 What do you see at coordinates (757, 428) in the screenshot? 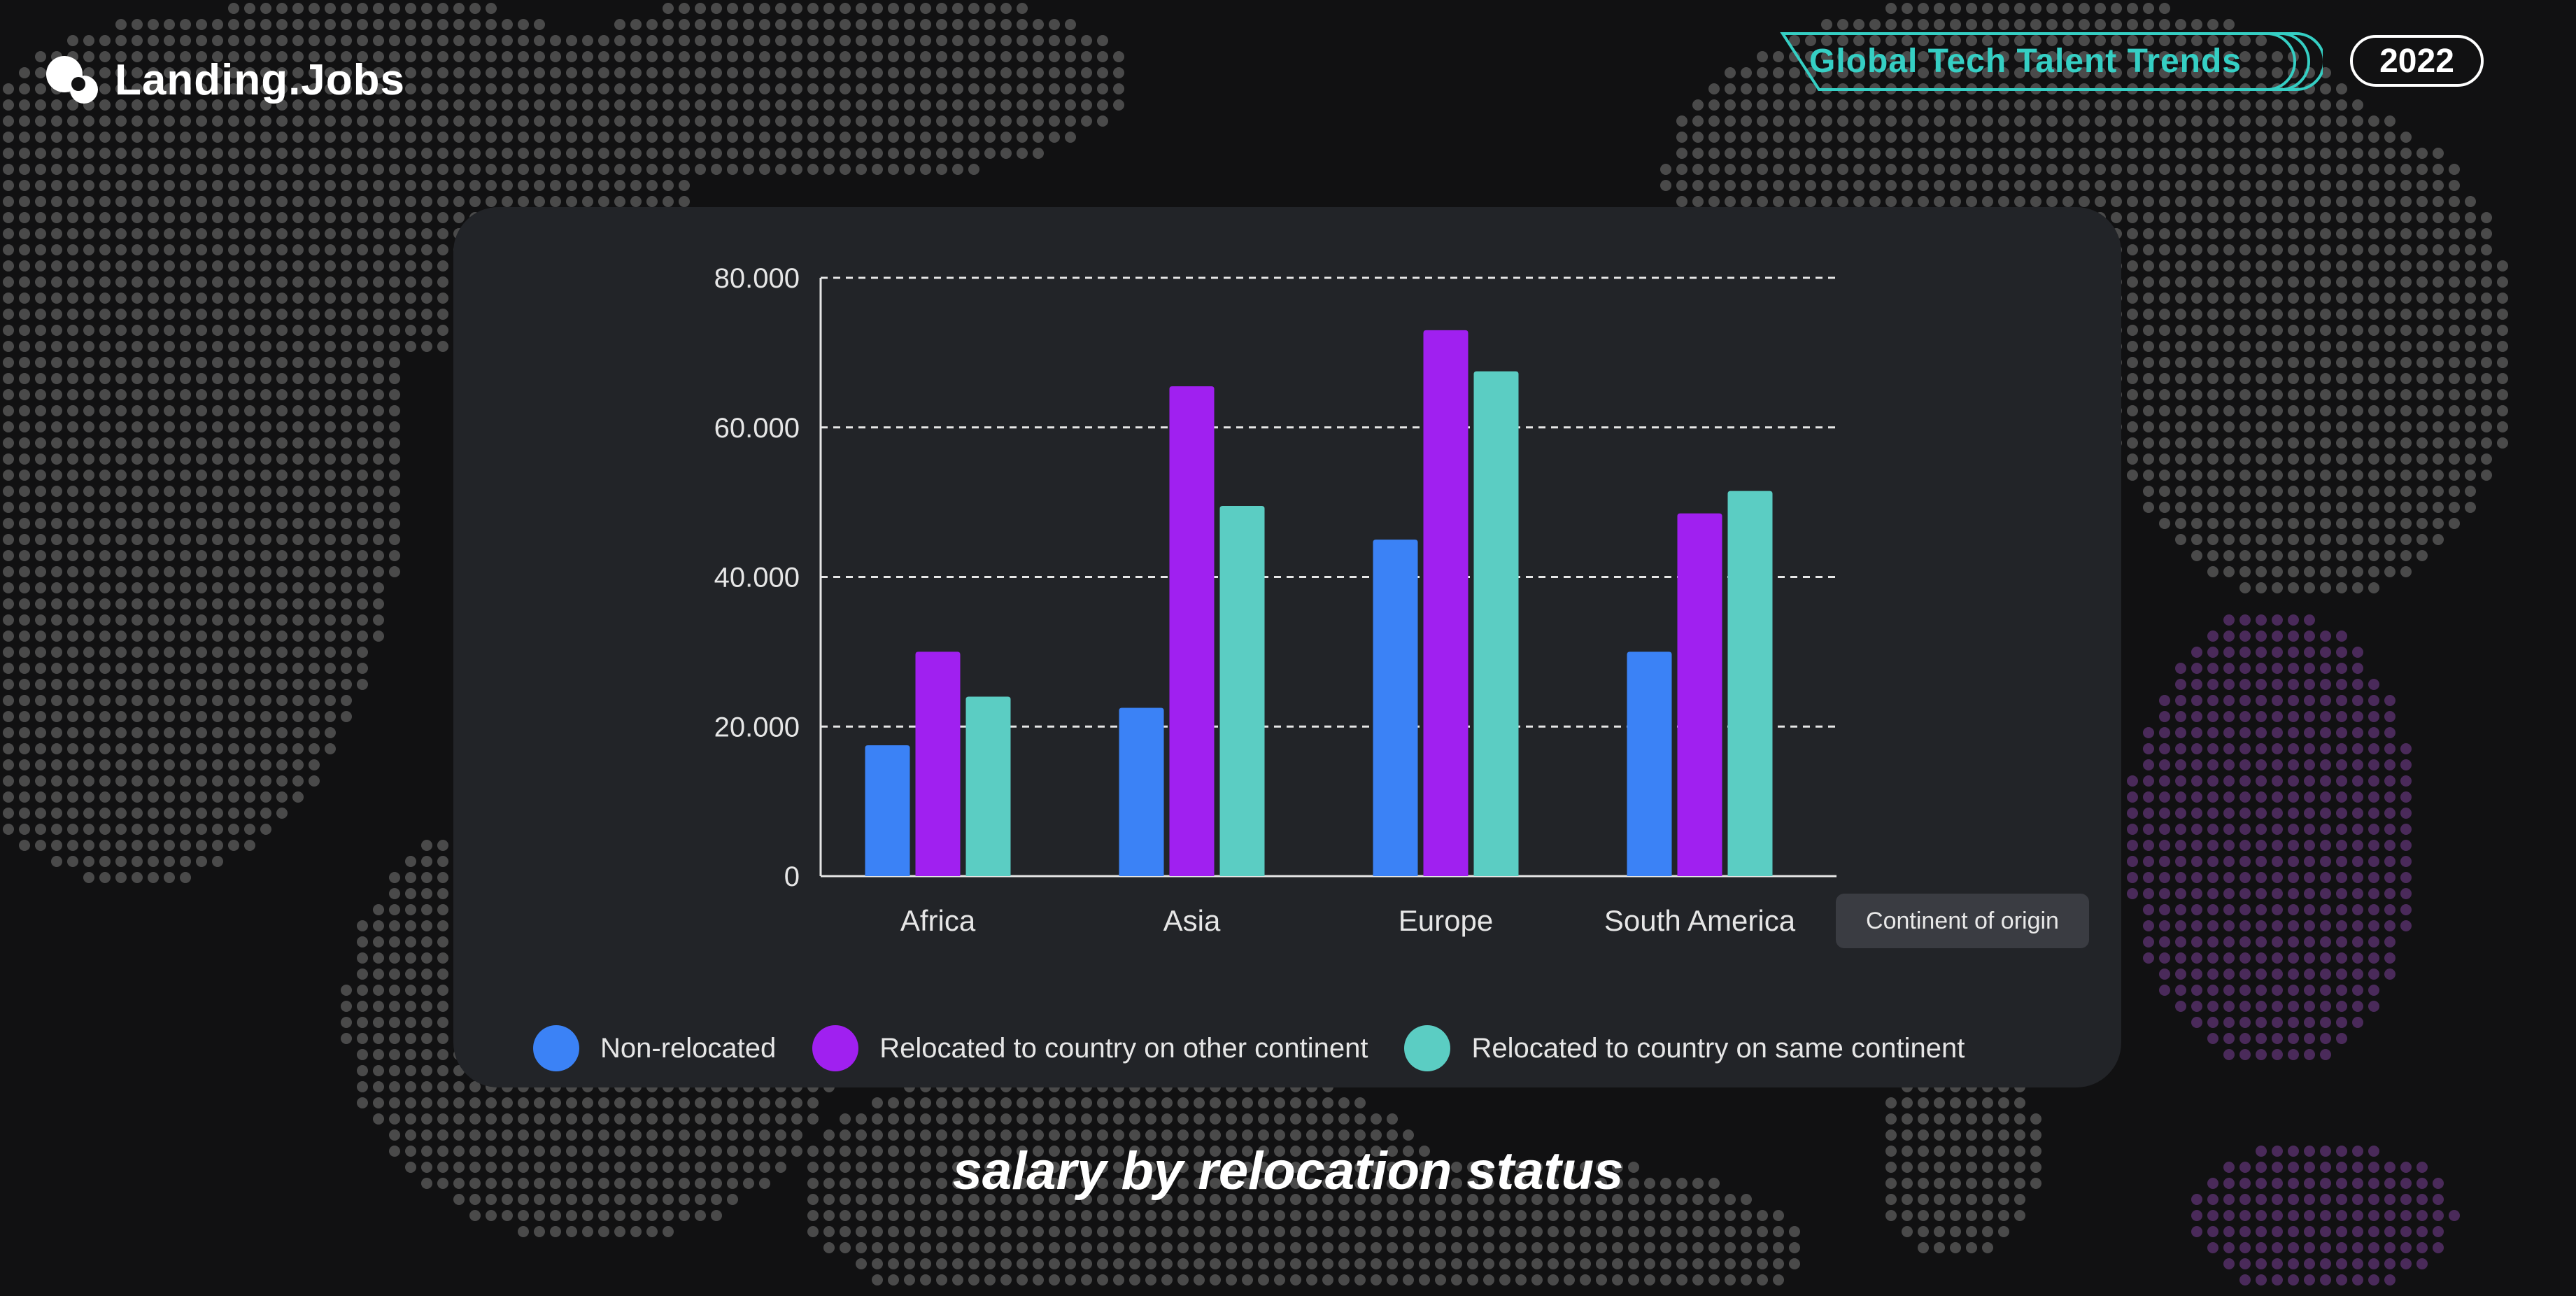
I see `y-tick-label: 60.000` at bounding box center [757, 428].